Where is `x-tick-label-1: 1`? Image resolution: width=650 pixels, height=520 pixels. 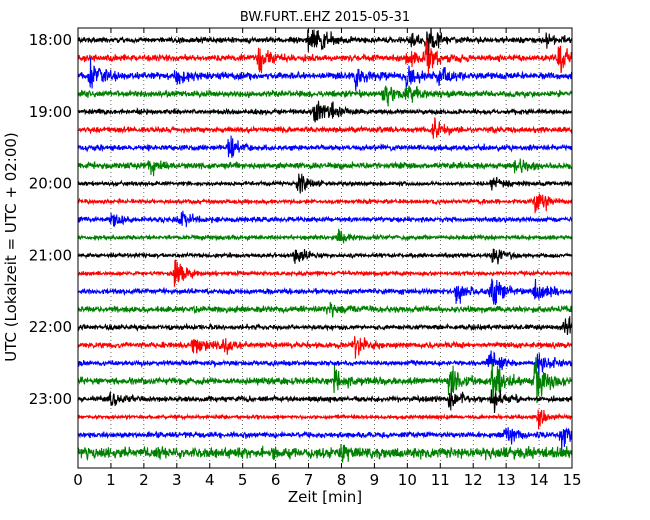 x-tick-label-1: 1 is located at coordinates (111, 480).